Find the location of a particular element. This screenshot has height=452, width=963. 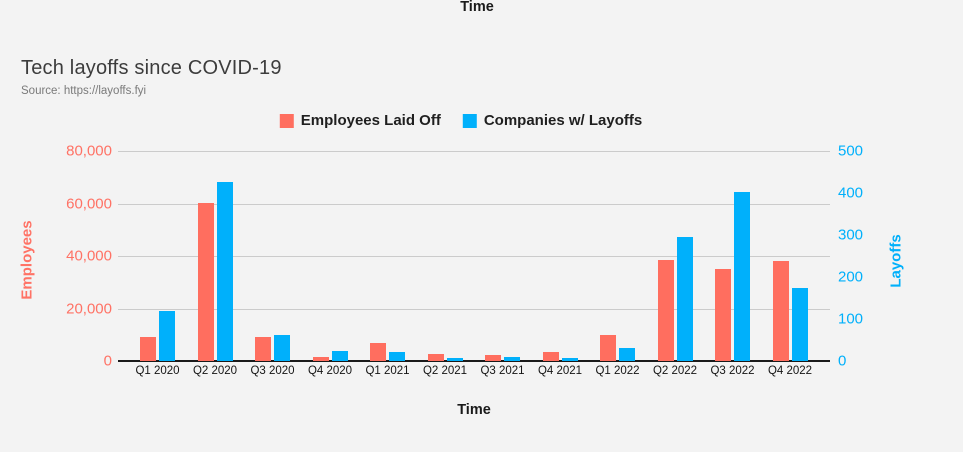

x-axis-tick-label: Q2 2020 is located at coordinates (215, 371).